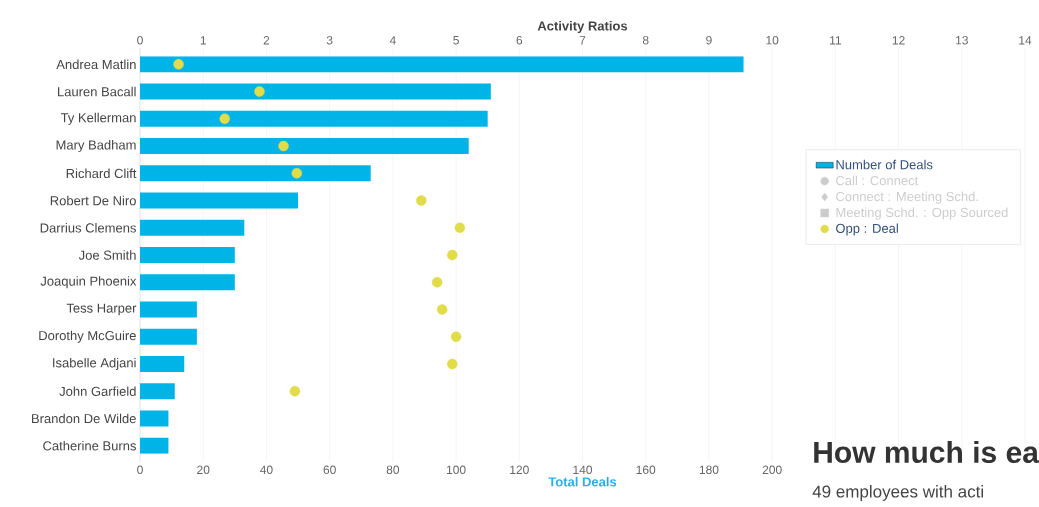 The image size is (1039, 507). What do you see at coordinates (709, 470) in the screenshot?
I see `x-tick-label: 180` at bounding box center [709, 470].